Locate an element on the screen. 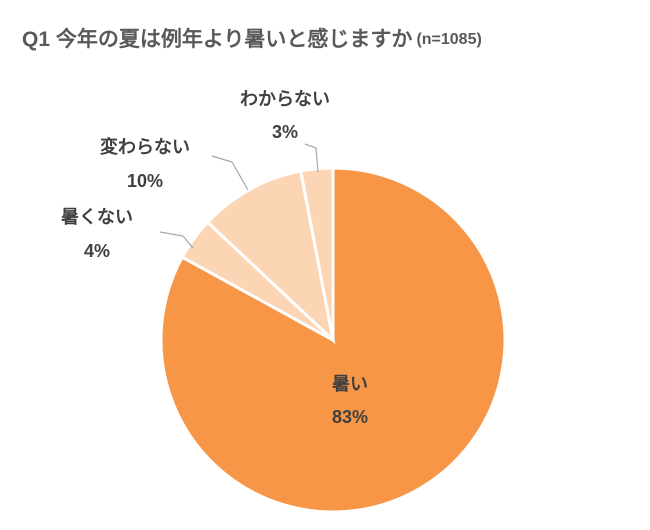 The height and width of the screenshot is (530, 650). slice-value-label: 10% is located at coordinates (145, 181).